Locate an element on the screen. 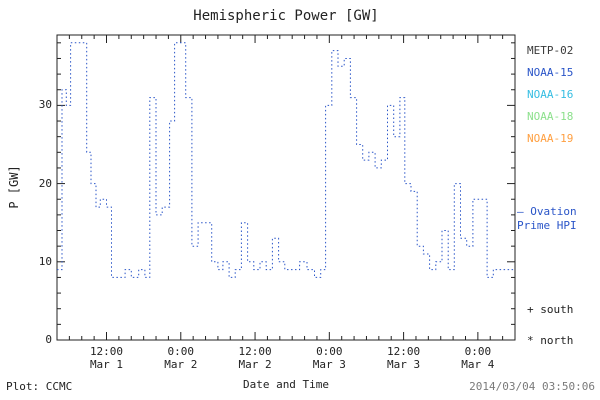 The height and width of the screenshot is (400, 600). plot-timestamp: 2014/03/04 03:50:06 is located at coordinates (532, 386).